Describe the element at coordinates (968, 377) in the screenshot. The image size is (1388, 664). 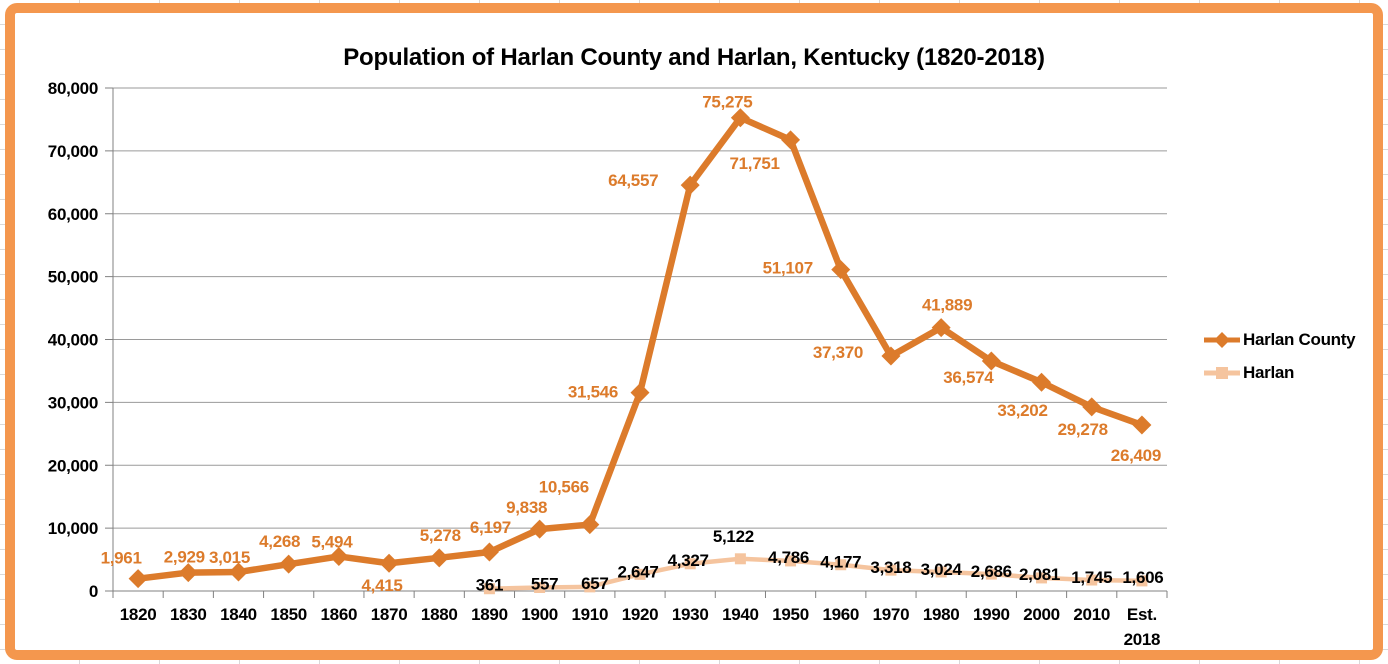
I see `data-label-harlan-county: 36,574` at that location.